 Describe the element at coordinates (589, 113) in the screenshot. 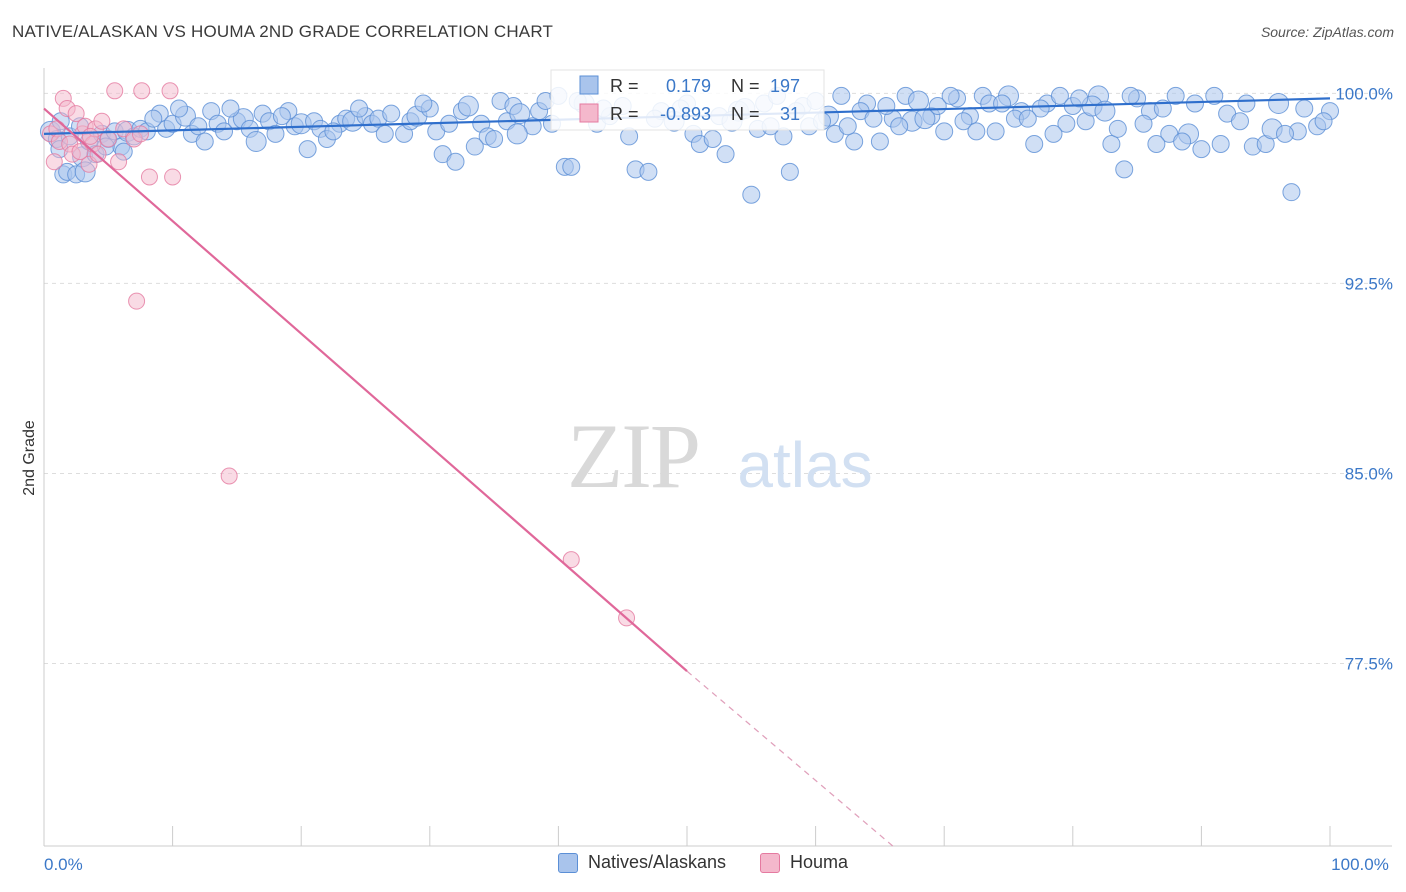

I see `stats-swatch-pink` at that location.